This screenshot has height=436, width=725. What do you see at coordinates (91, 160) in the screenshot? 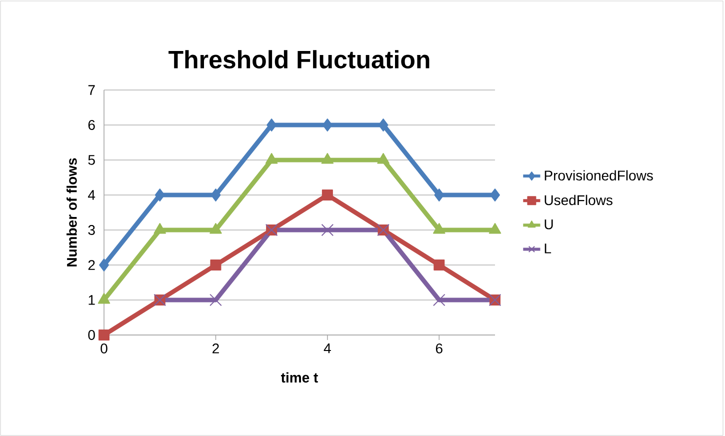
I see `y-tick-label: 5` at bounding box center [91, 160].